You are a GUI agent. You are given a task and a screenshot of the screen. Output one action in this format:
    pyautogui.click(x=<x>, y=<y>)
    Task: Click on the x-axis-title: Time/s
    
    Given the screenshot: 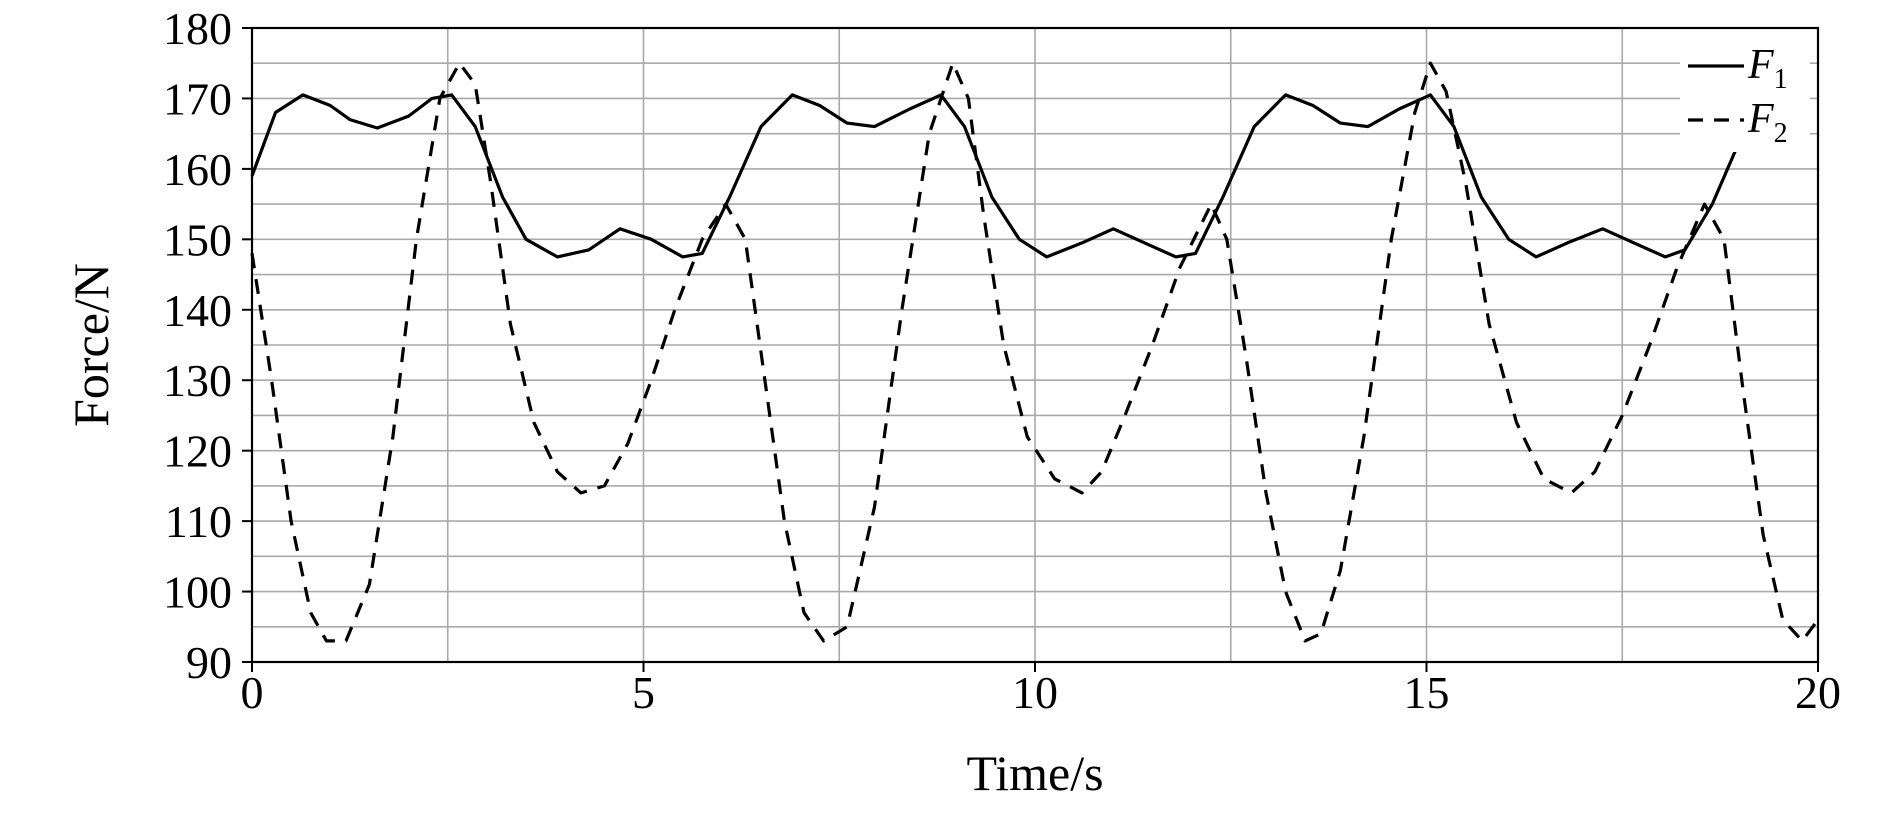 What is the action you would take?
    pyautogui.click(x=1034, y=773)
    